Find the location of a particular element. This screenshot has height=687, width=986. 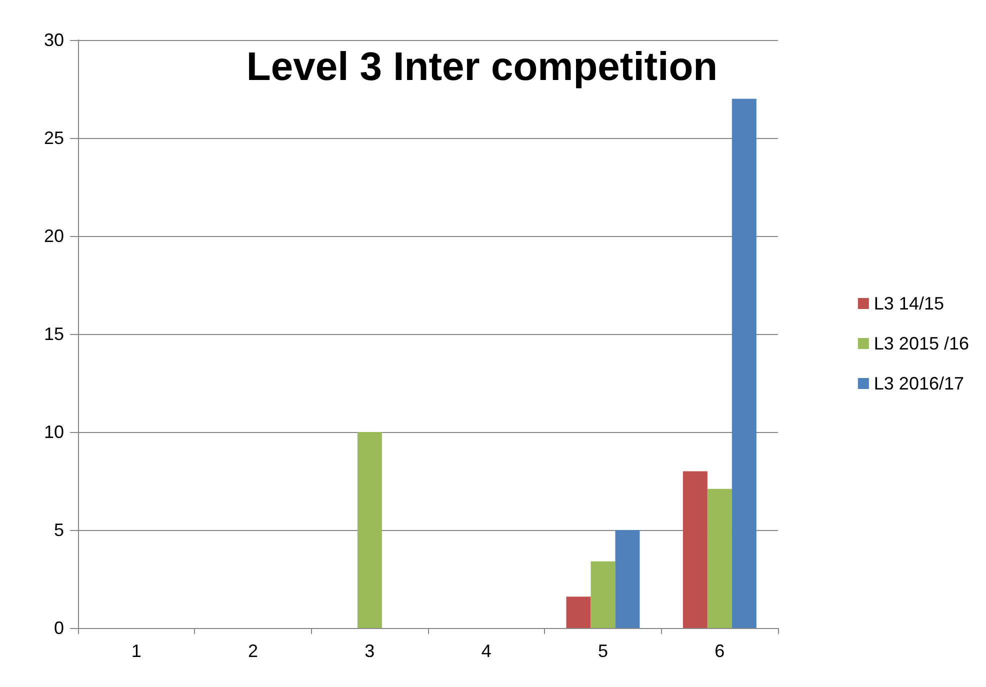

legend-label: L3 2015 /16 is located at coordinates (922, 344).